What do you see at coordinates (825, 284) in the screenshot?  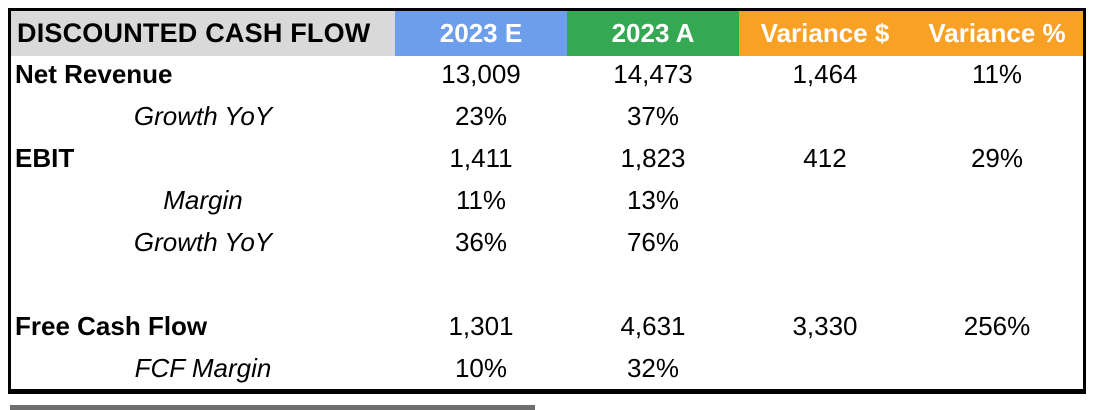 I see `cell-blank-variance-dollar` at bounding box center [825, 284].